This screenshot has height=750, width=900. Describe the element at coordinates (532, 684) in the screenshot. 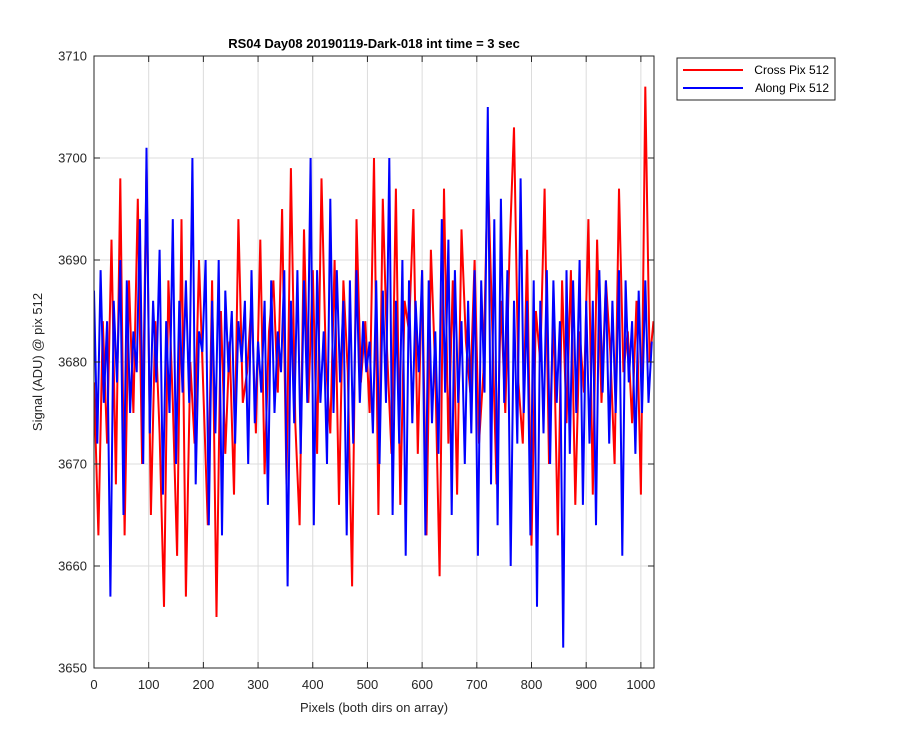

I see `x-tick-label: 800` at that location.